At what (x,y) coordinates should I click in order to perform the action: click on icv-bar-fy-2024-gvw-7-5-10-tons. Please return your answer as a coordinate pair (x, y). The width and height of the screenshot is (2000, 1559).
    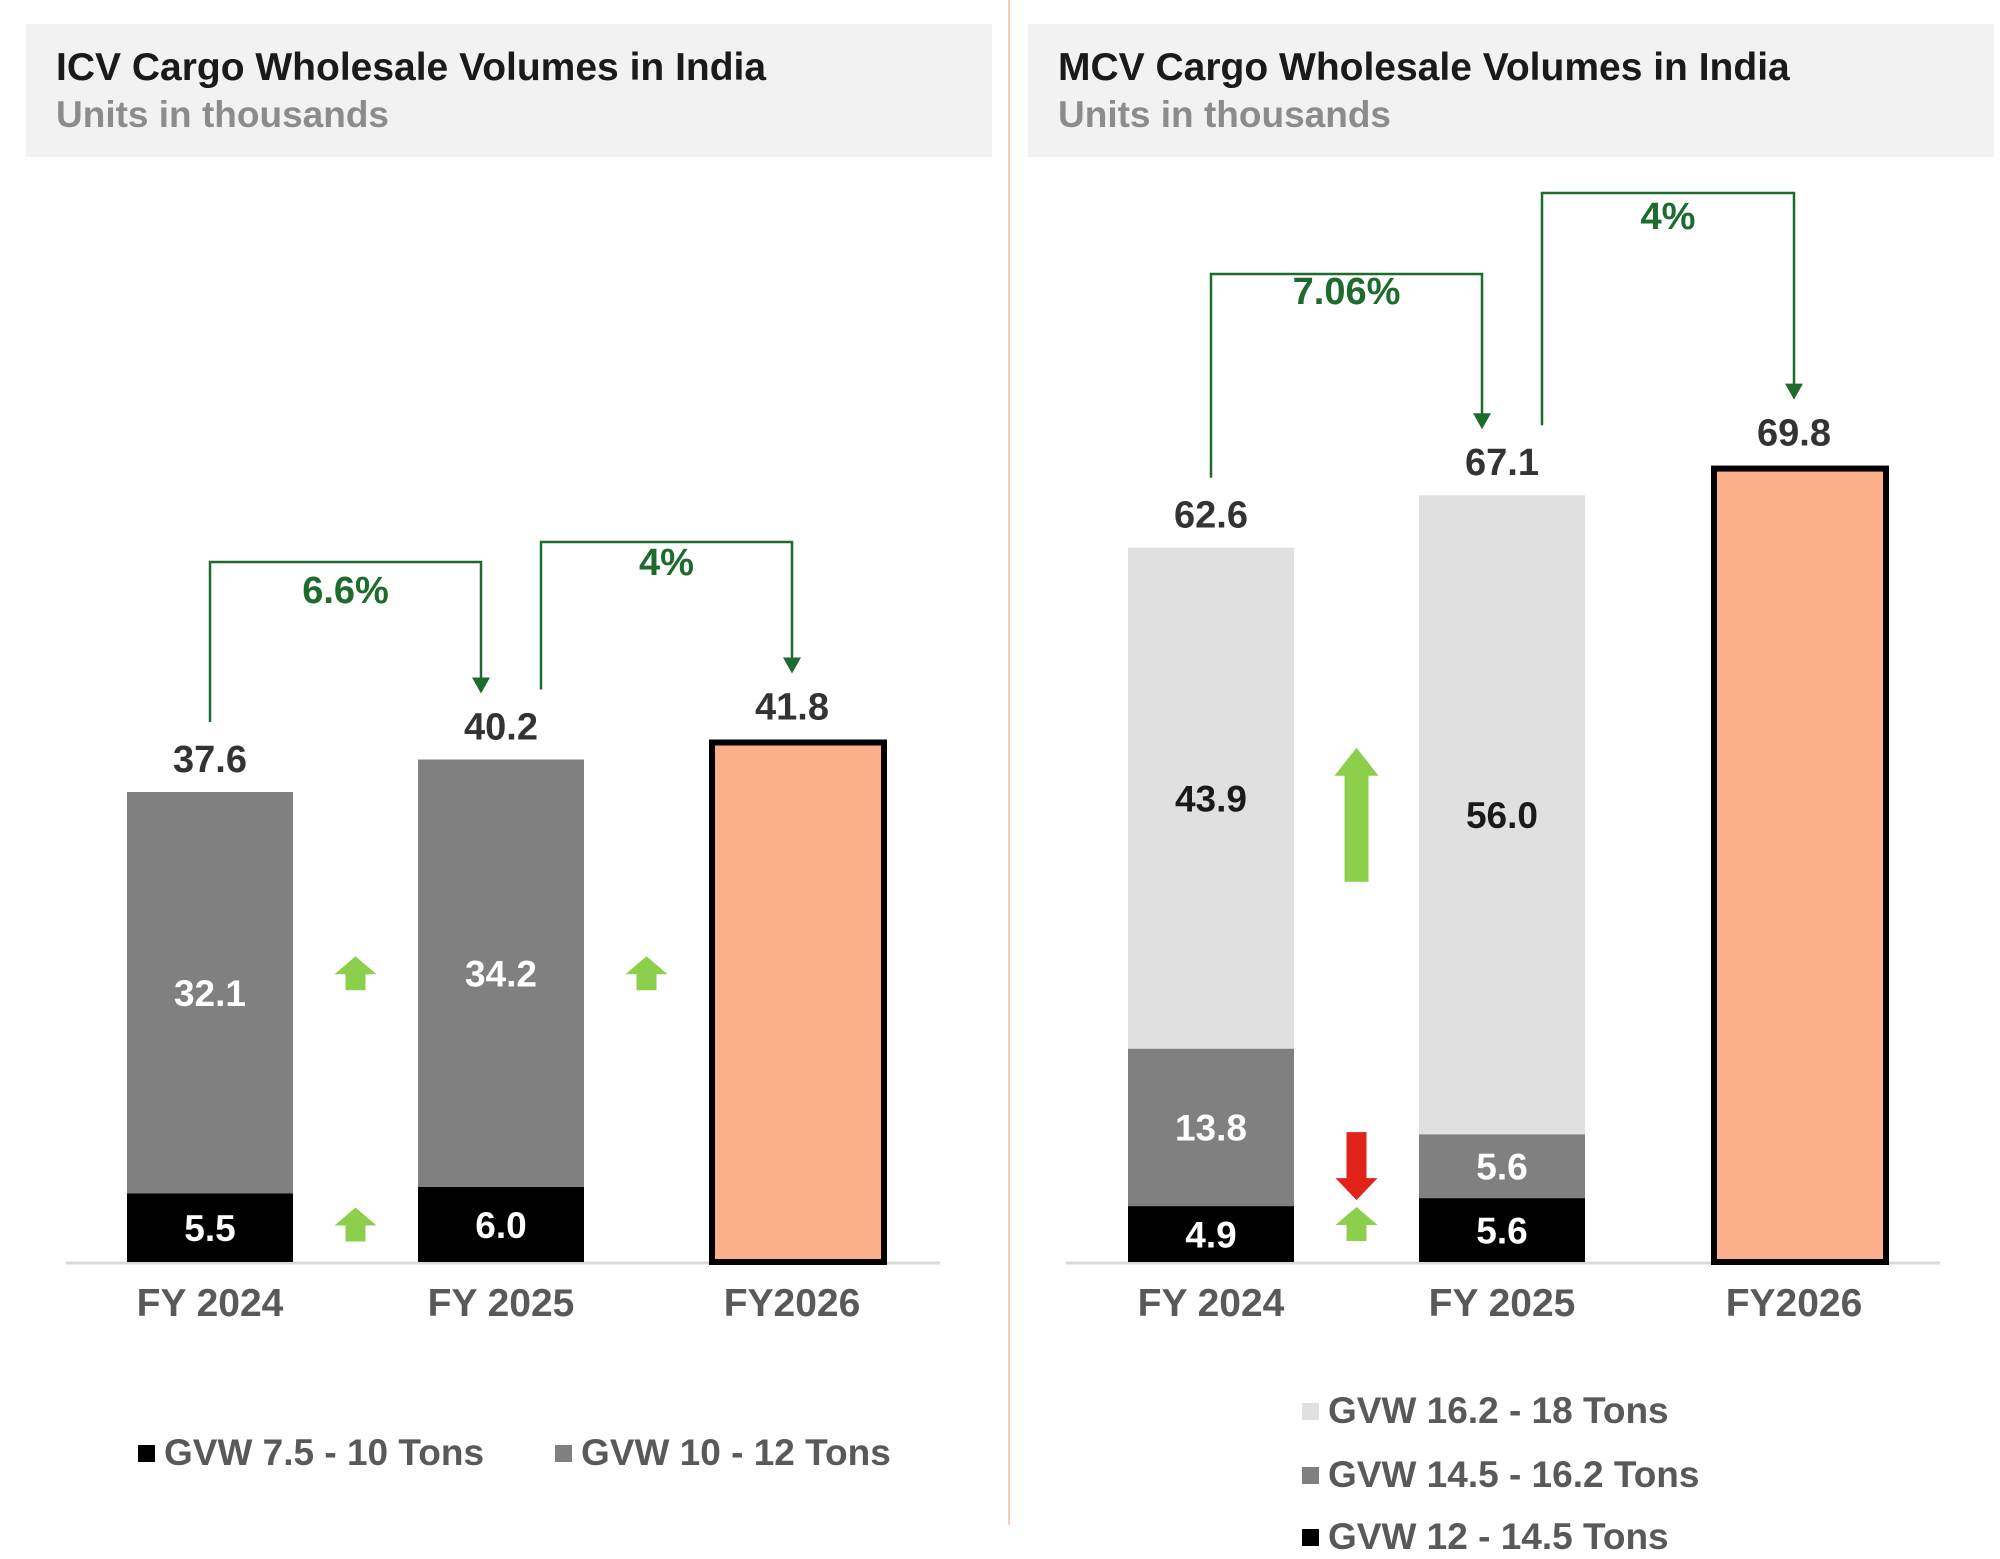
    Looking at the image, I should click on (210, 1227).